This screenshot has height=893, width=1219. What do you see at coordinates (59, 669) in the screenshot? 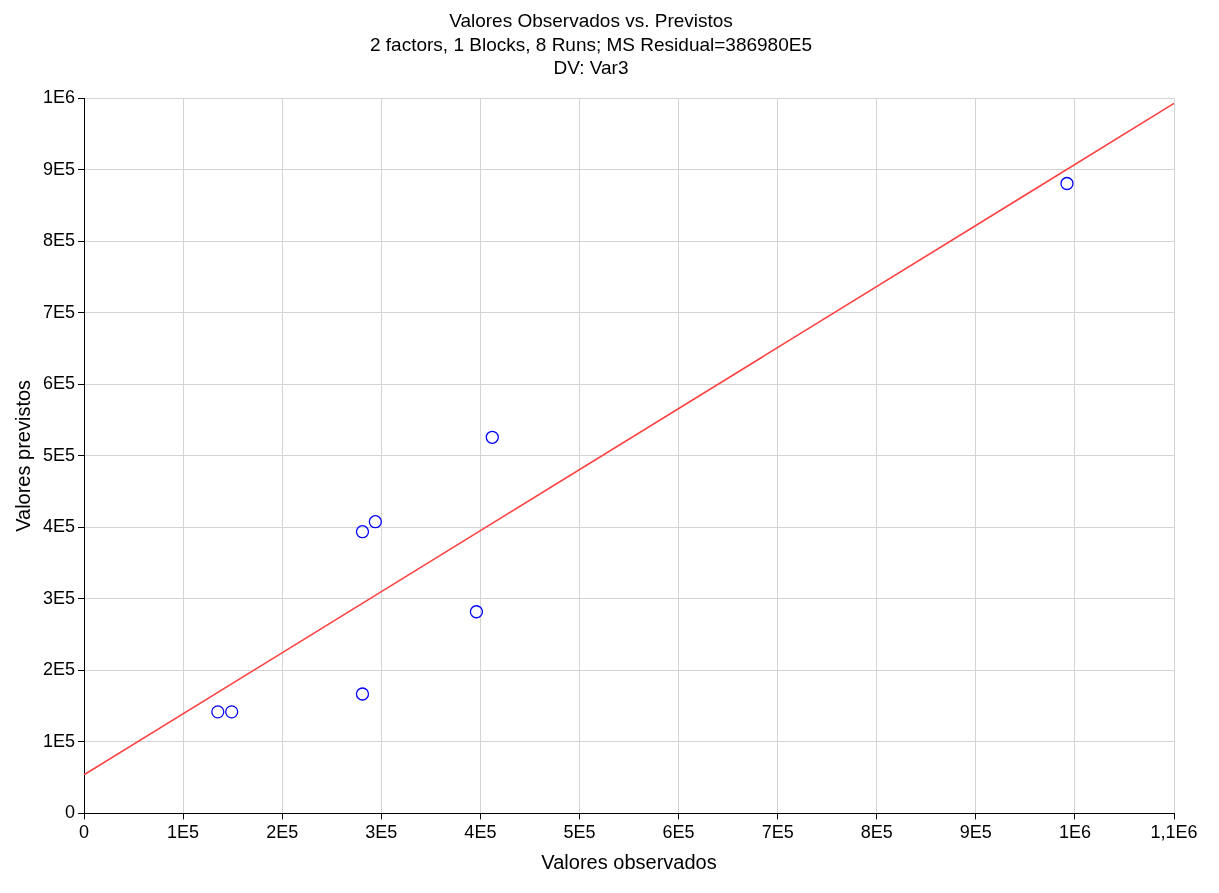
I see `y-tick-label: 2E5` at bounding box center [59, 669].